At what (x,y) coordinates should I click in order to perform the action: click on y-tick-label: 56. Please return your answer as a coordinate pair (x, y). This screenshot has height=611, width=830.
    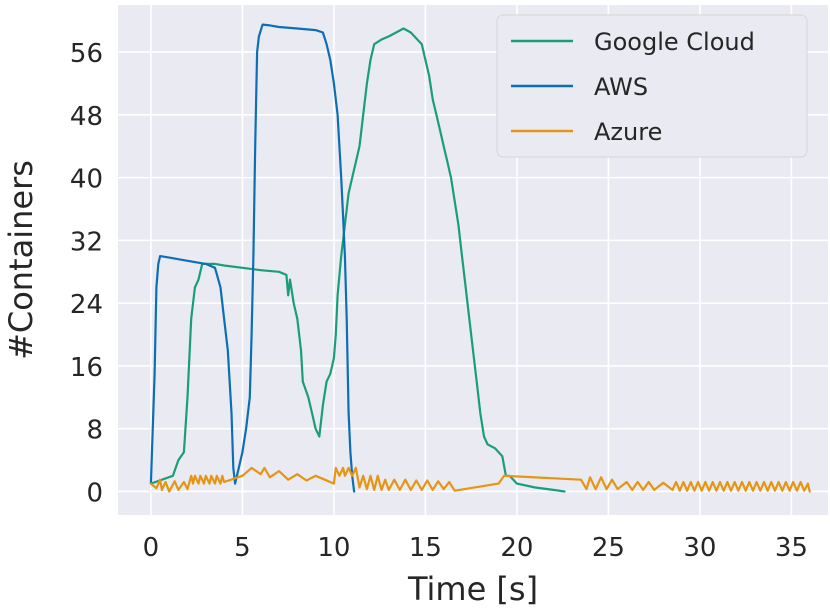
    Looking at the image, I should click on (86, 54).